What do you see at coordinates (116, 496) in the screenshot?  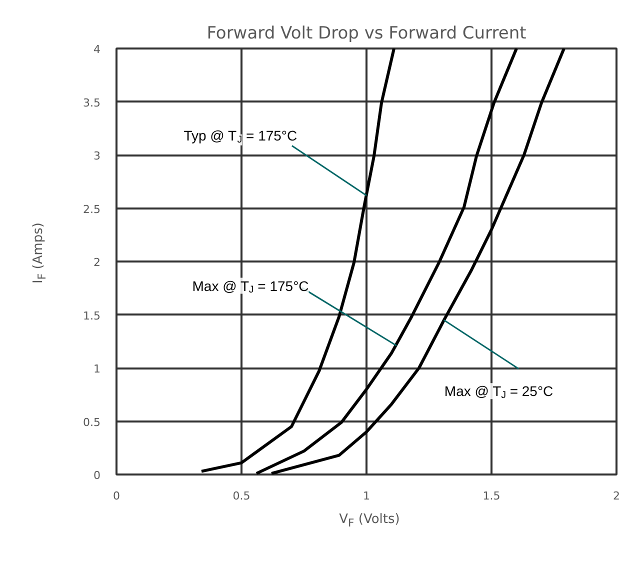 I see `x-tick-label: 0` at bounding box center [116, 496].